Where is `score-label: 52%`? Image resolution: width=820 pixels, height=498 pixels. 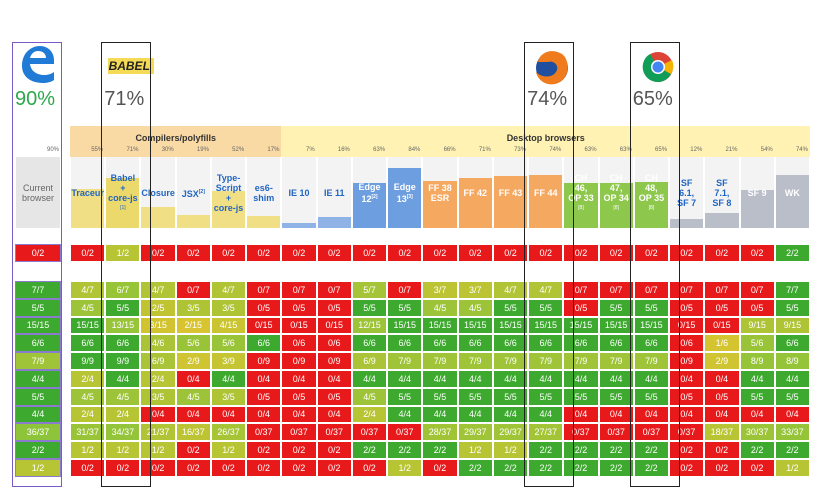
score-label: 52% is located at coordinates (238, 150).